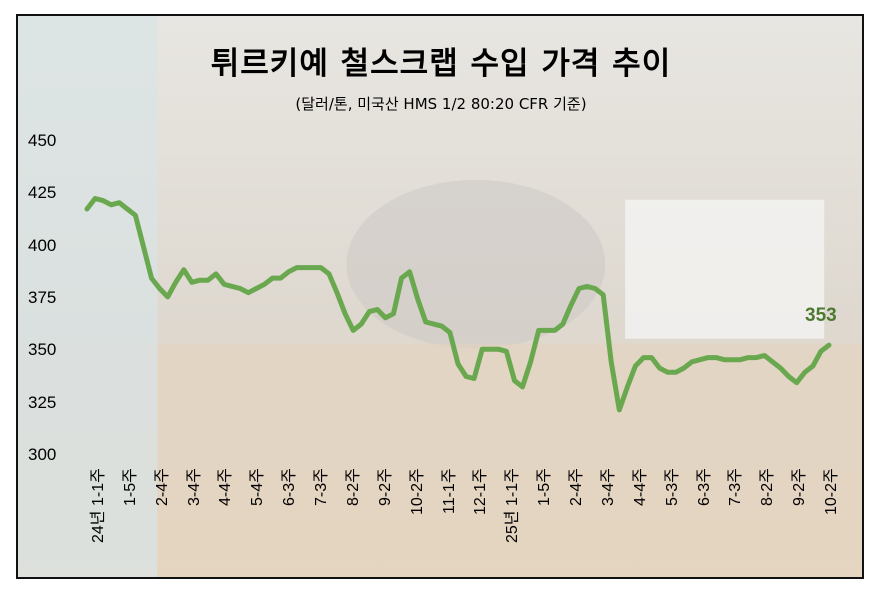 The width and height of the screenshot is (882, 601). What do you see at coordinates (42, 454) in the screenshot?
I see `y-tick-label: 300` at bounding box center [42, 454].